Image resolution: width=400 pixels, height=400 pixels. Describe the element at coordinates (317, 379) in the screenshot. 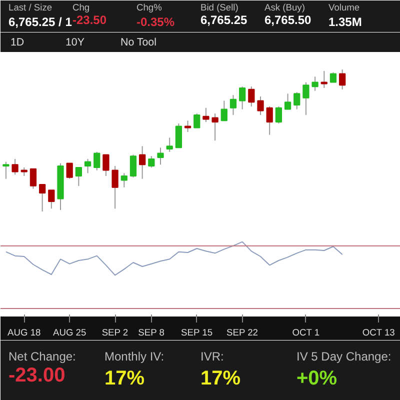

I see `text: +0%` at that location.